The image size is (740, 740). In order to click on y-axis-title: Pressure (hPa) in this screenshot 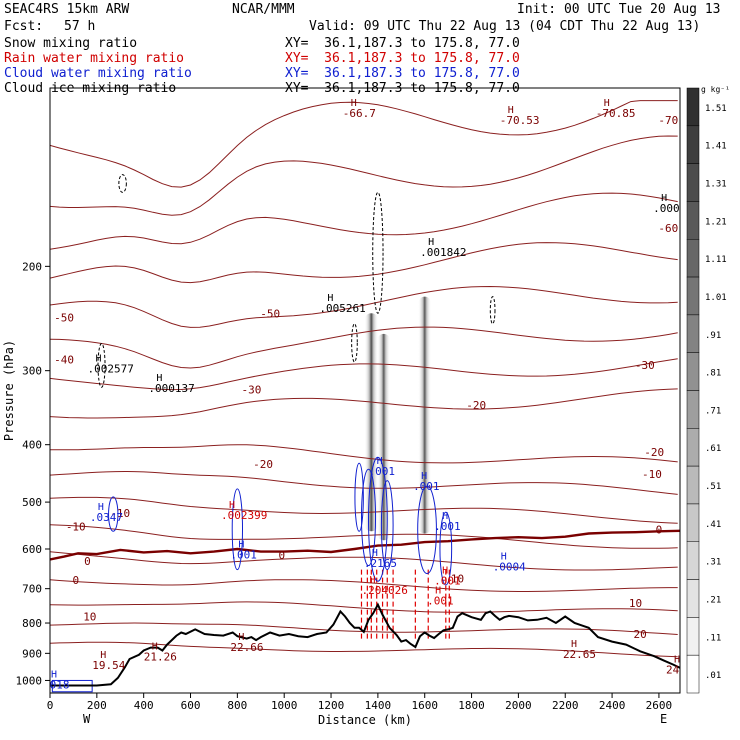, I will do `click(9, 390)`.